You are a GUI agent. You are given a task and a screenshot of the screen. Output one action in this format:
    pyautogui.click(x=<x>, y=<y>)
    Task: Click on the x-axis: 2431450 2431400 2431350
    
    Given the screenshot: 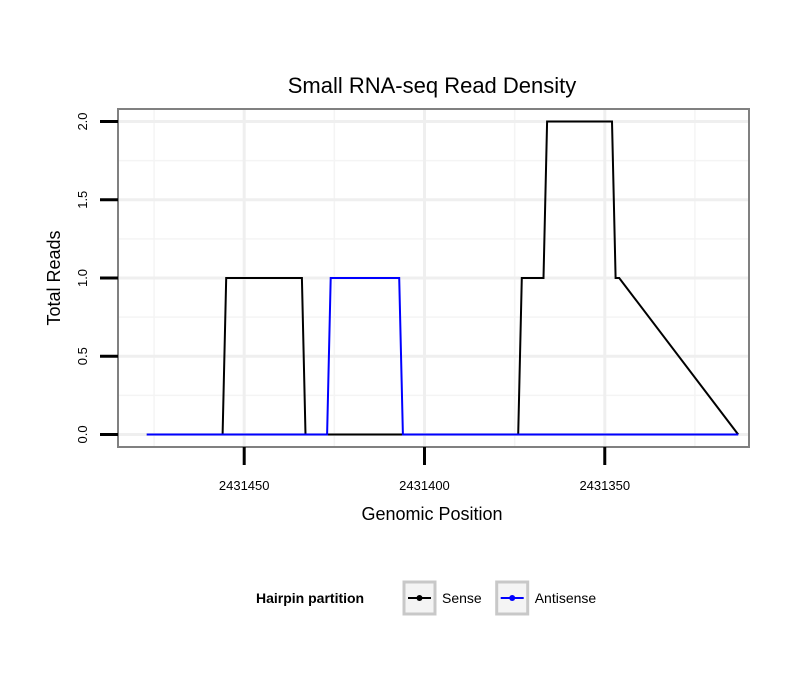 What is the action you would take?
    pyautogui.click(x=424, y=470)
    